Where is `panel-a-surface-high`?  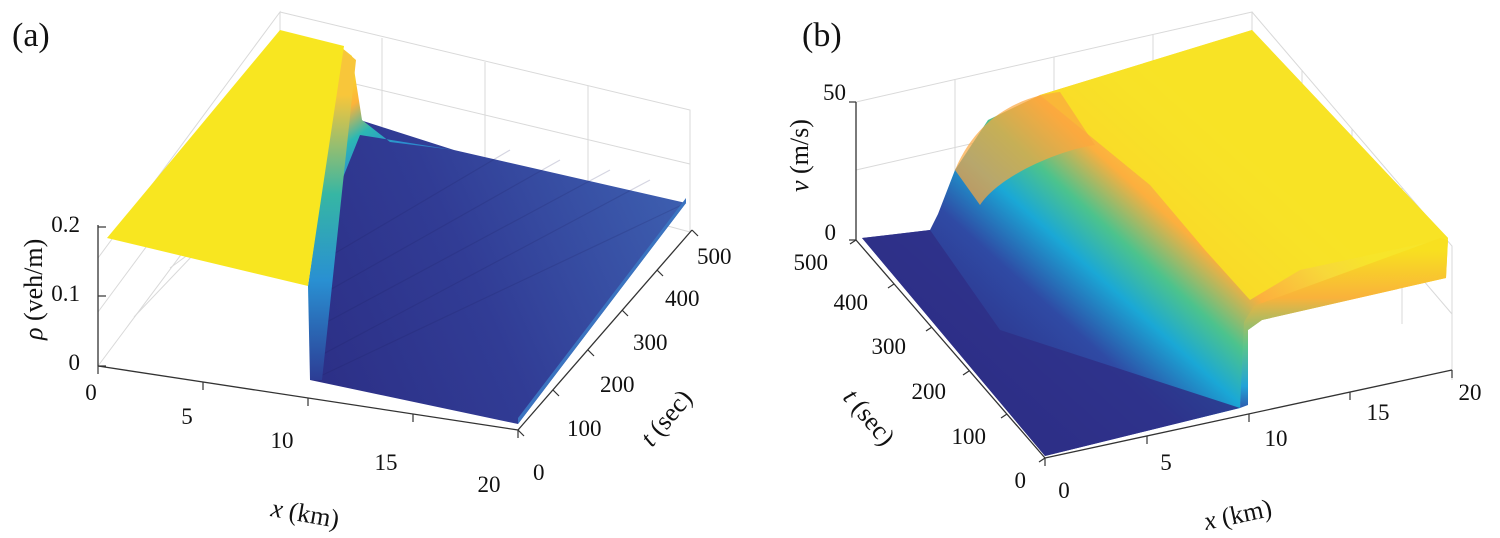
panel-a-surface-high is located at coordinates (225, 158).